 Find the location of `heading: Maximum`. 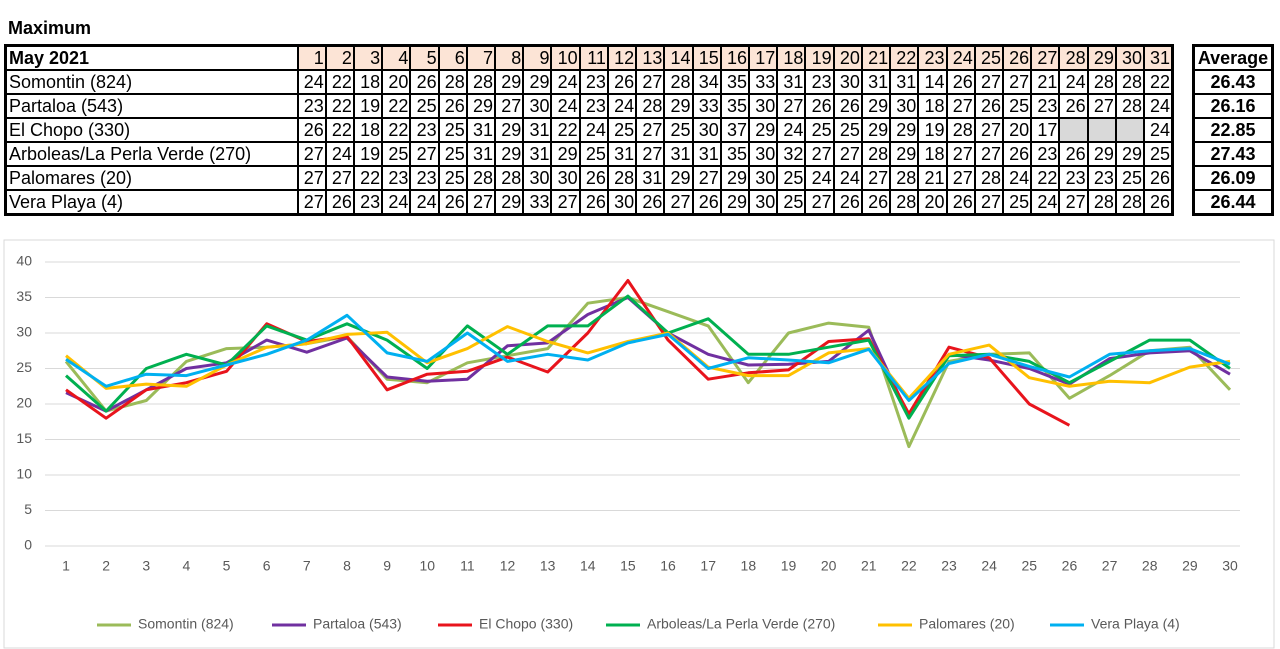

heading: Maximum is located at coordinates (50, 28).